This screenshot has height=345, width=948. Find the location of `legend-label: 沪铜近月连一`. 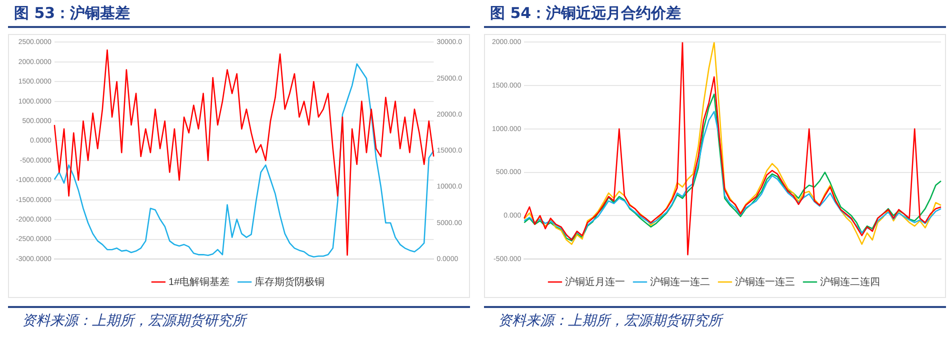

legend-label: 沪铜近月连一 is located at coordinates (595, 282).